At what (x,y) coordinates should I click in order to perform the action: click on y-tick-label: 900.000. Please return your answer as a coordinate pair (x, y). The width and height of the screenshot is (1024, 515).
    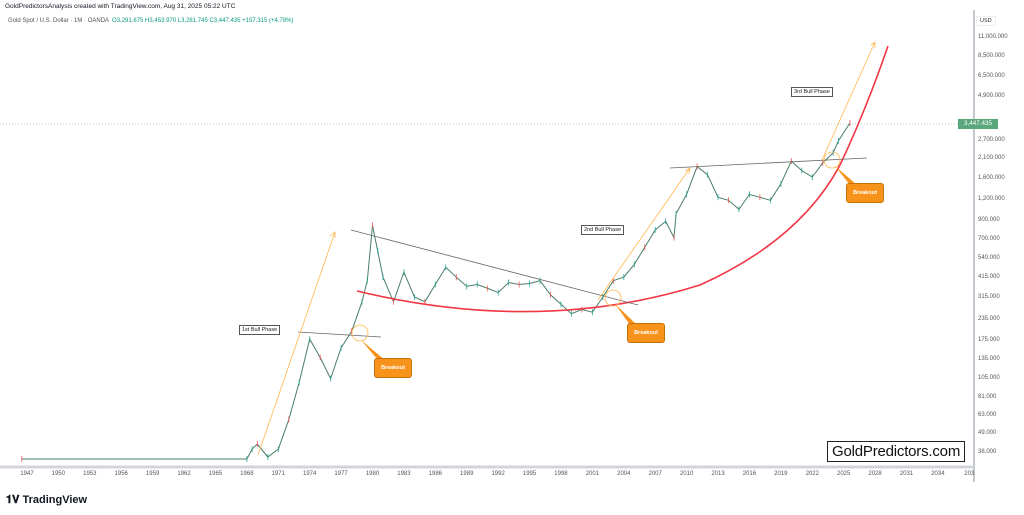
    Looking at the image, I should click on (989, 220).